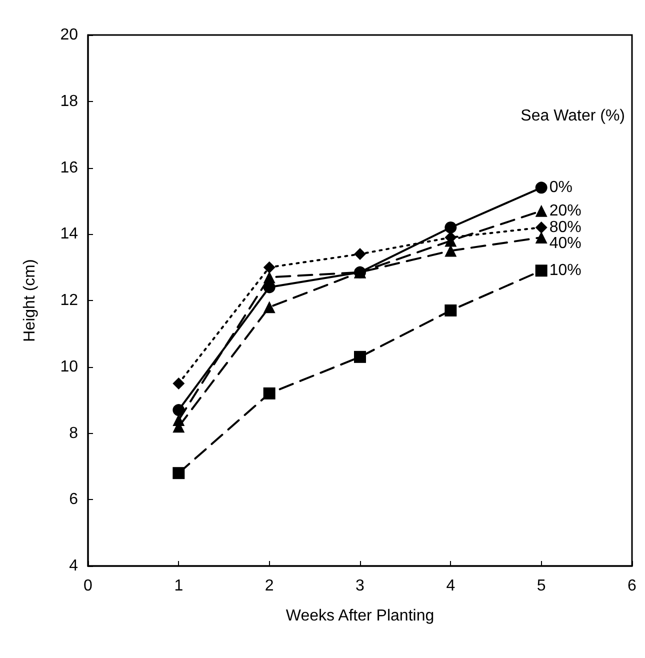 The image size is (645, 658). I want to click on x-tick-label: 0, so click(88, 586).